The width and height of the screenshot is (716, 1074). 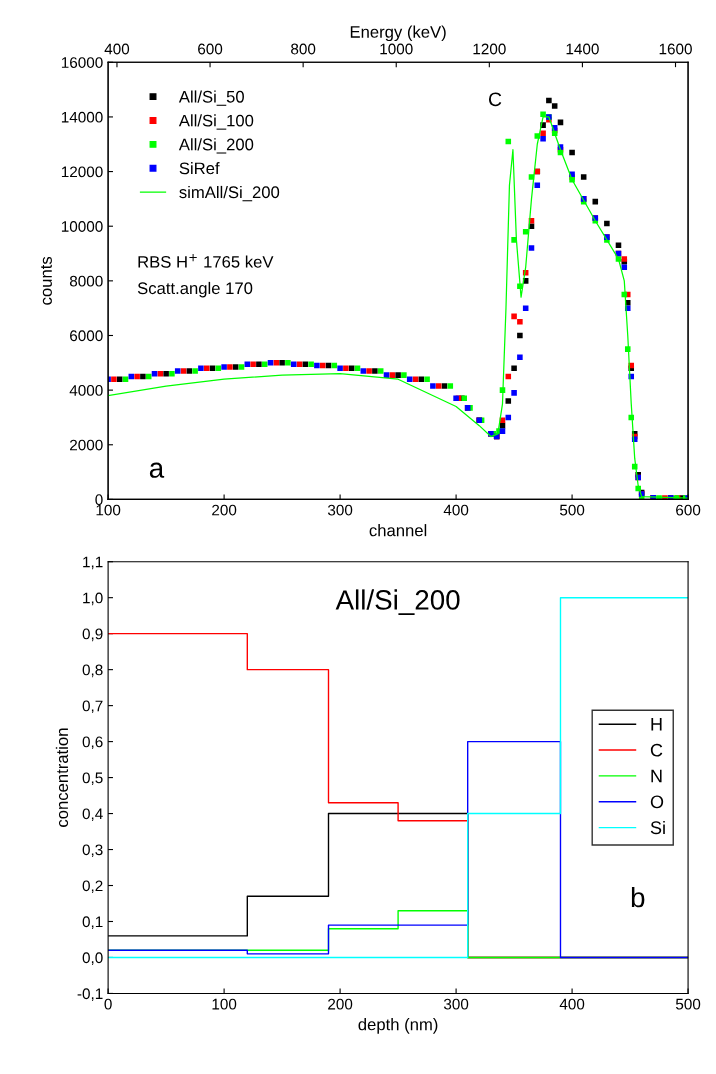 I want to click on legend-label: simAll/Si_200, so click(x=229, y=193).